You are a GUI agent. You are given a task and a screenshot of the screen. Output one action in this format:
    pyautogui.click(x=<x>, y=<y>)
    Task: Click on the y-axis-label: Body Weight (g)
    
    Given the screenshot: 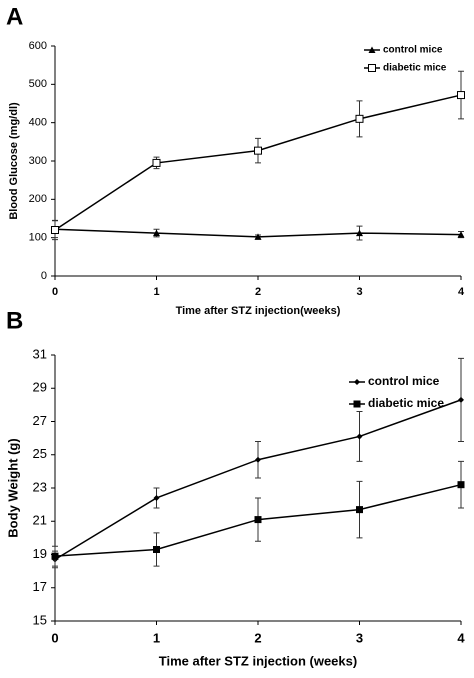 What is the action you would take?
    pyautogui.click(x=12, y=487)
    